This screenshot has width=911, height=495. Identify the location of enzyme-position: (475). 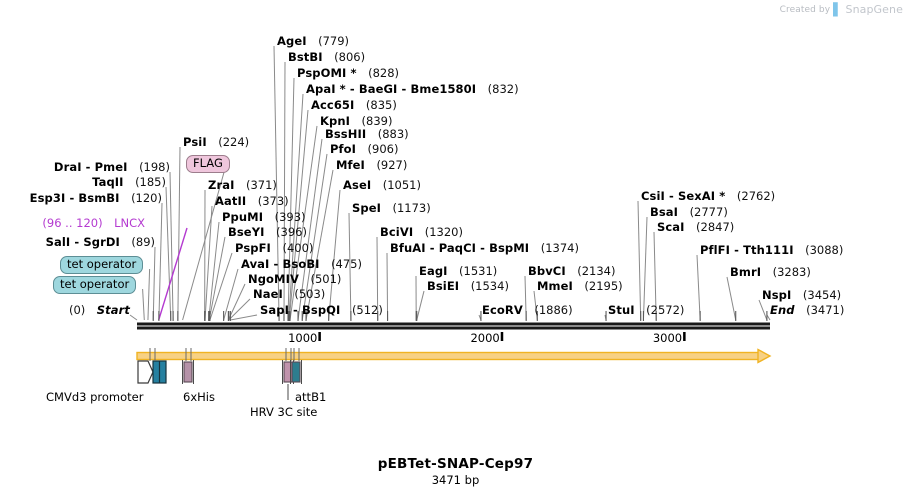
(346, 264).